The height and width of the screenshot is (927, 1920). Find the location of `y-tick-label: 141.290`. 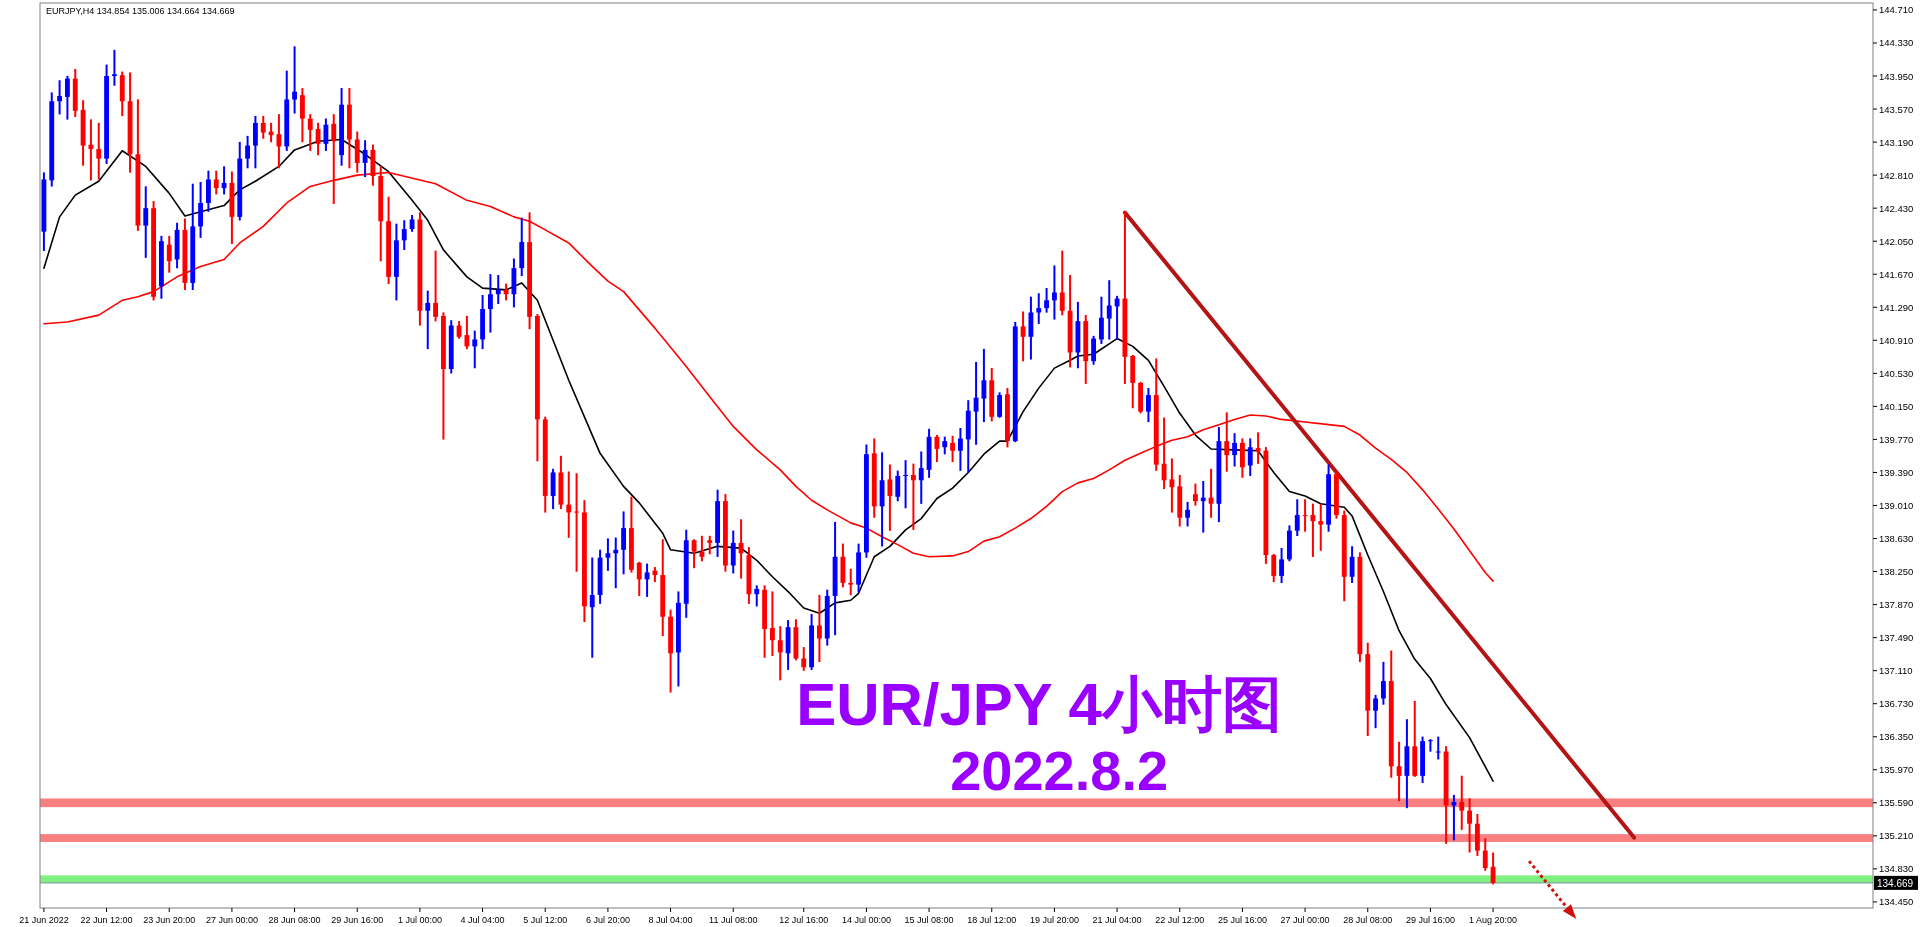

y-tick-label: 141.290 is located at coordinates (1896, 307).